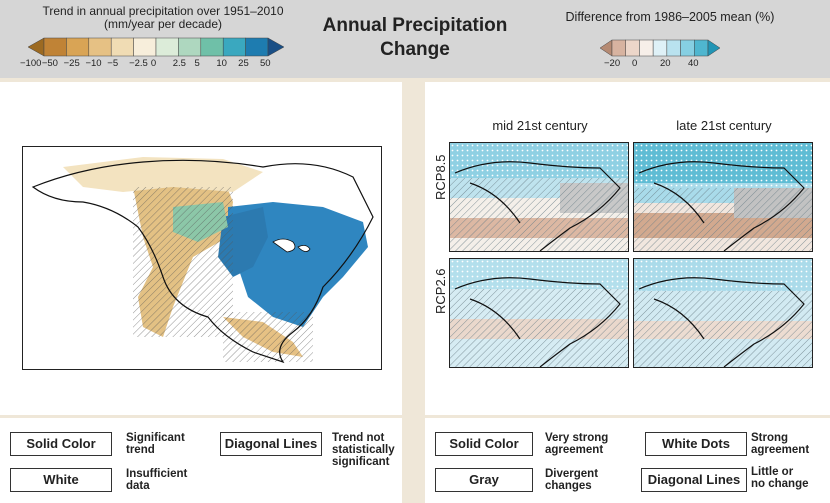 The image size is (830, 503). I want to click on rcp85-mid-coast, so click(537, 206).